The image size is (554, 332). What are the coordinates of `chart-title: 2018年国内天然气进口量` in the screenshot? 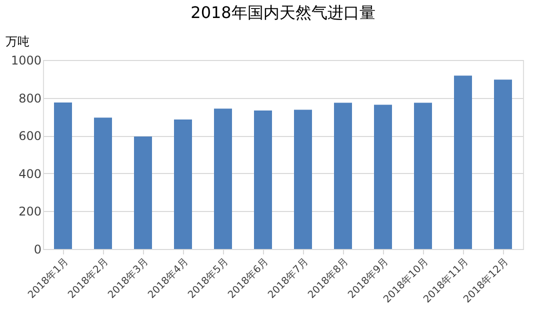 It's located at (283, 12).